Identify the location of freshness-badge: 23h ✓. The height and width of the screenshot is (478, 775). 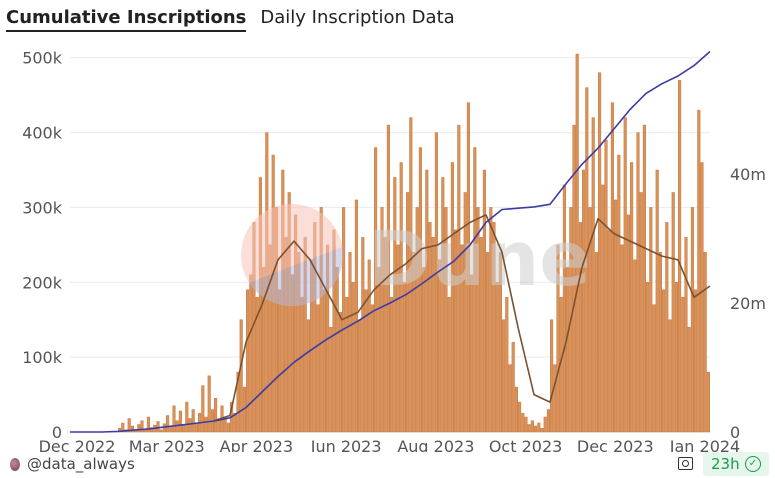
(736, 464).